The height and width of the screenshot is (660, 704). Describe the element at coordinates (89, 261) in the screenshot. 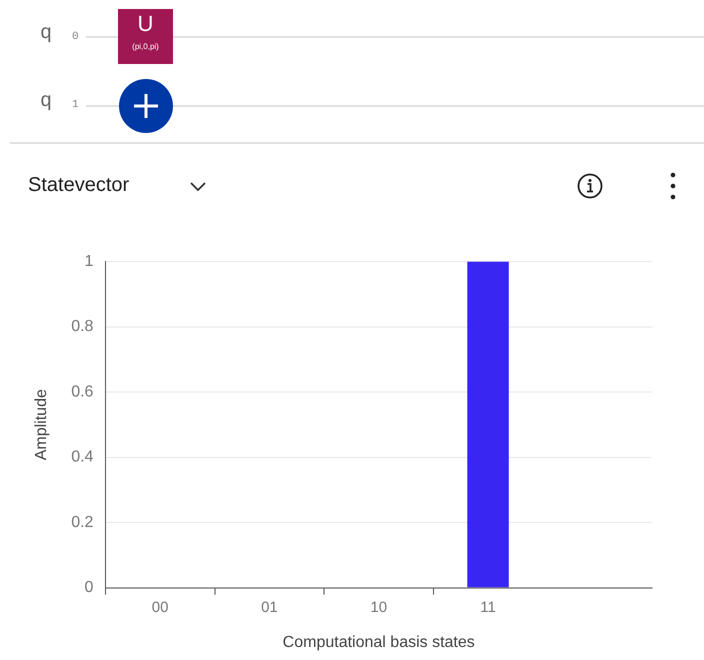

I see `y-tick-label: 1` at that location.